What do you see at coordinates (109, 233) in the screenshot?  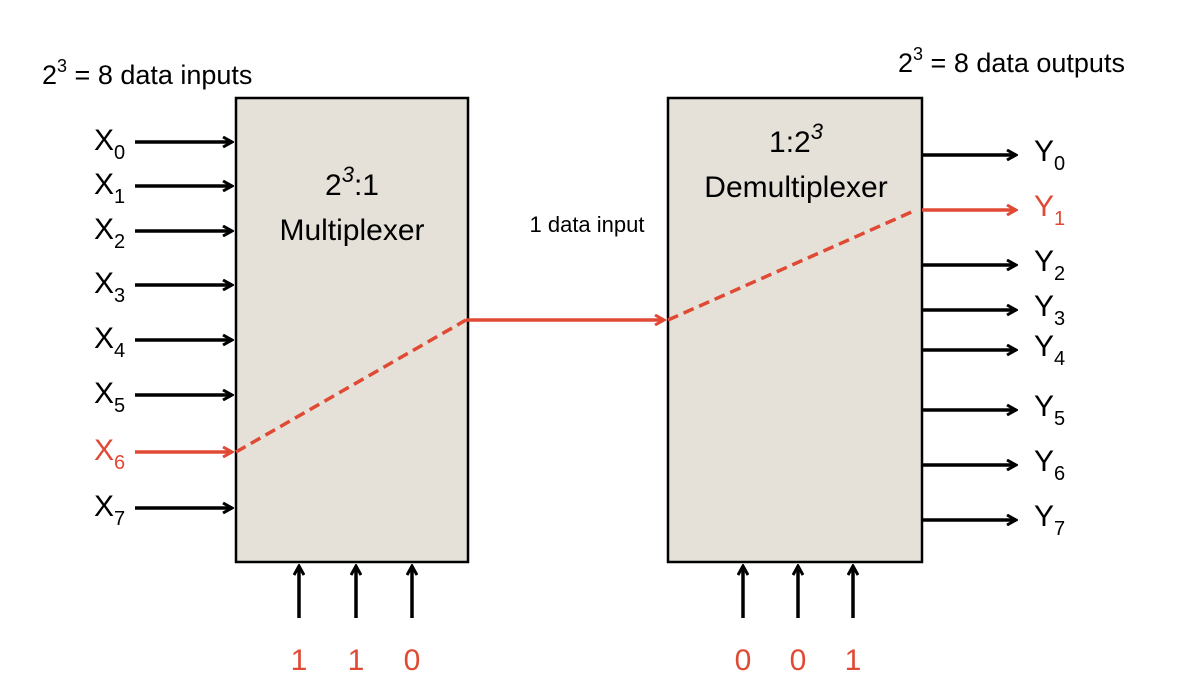 I see `input-label-2: X2` at bounding box center [109, 233].